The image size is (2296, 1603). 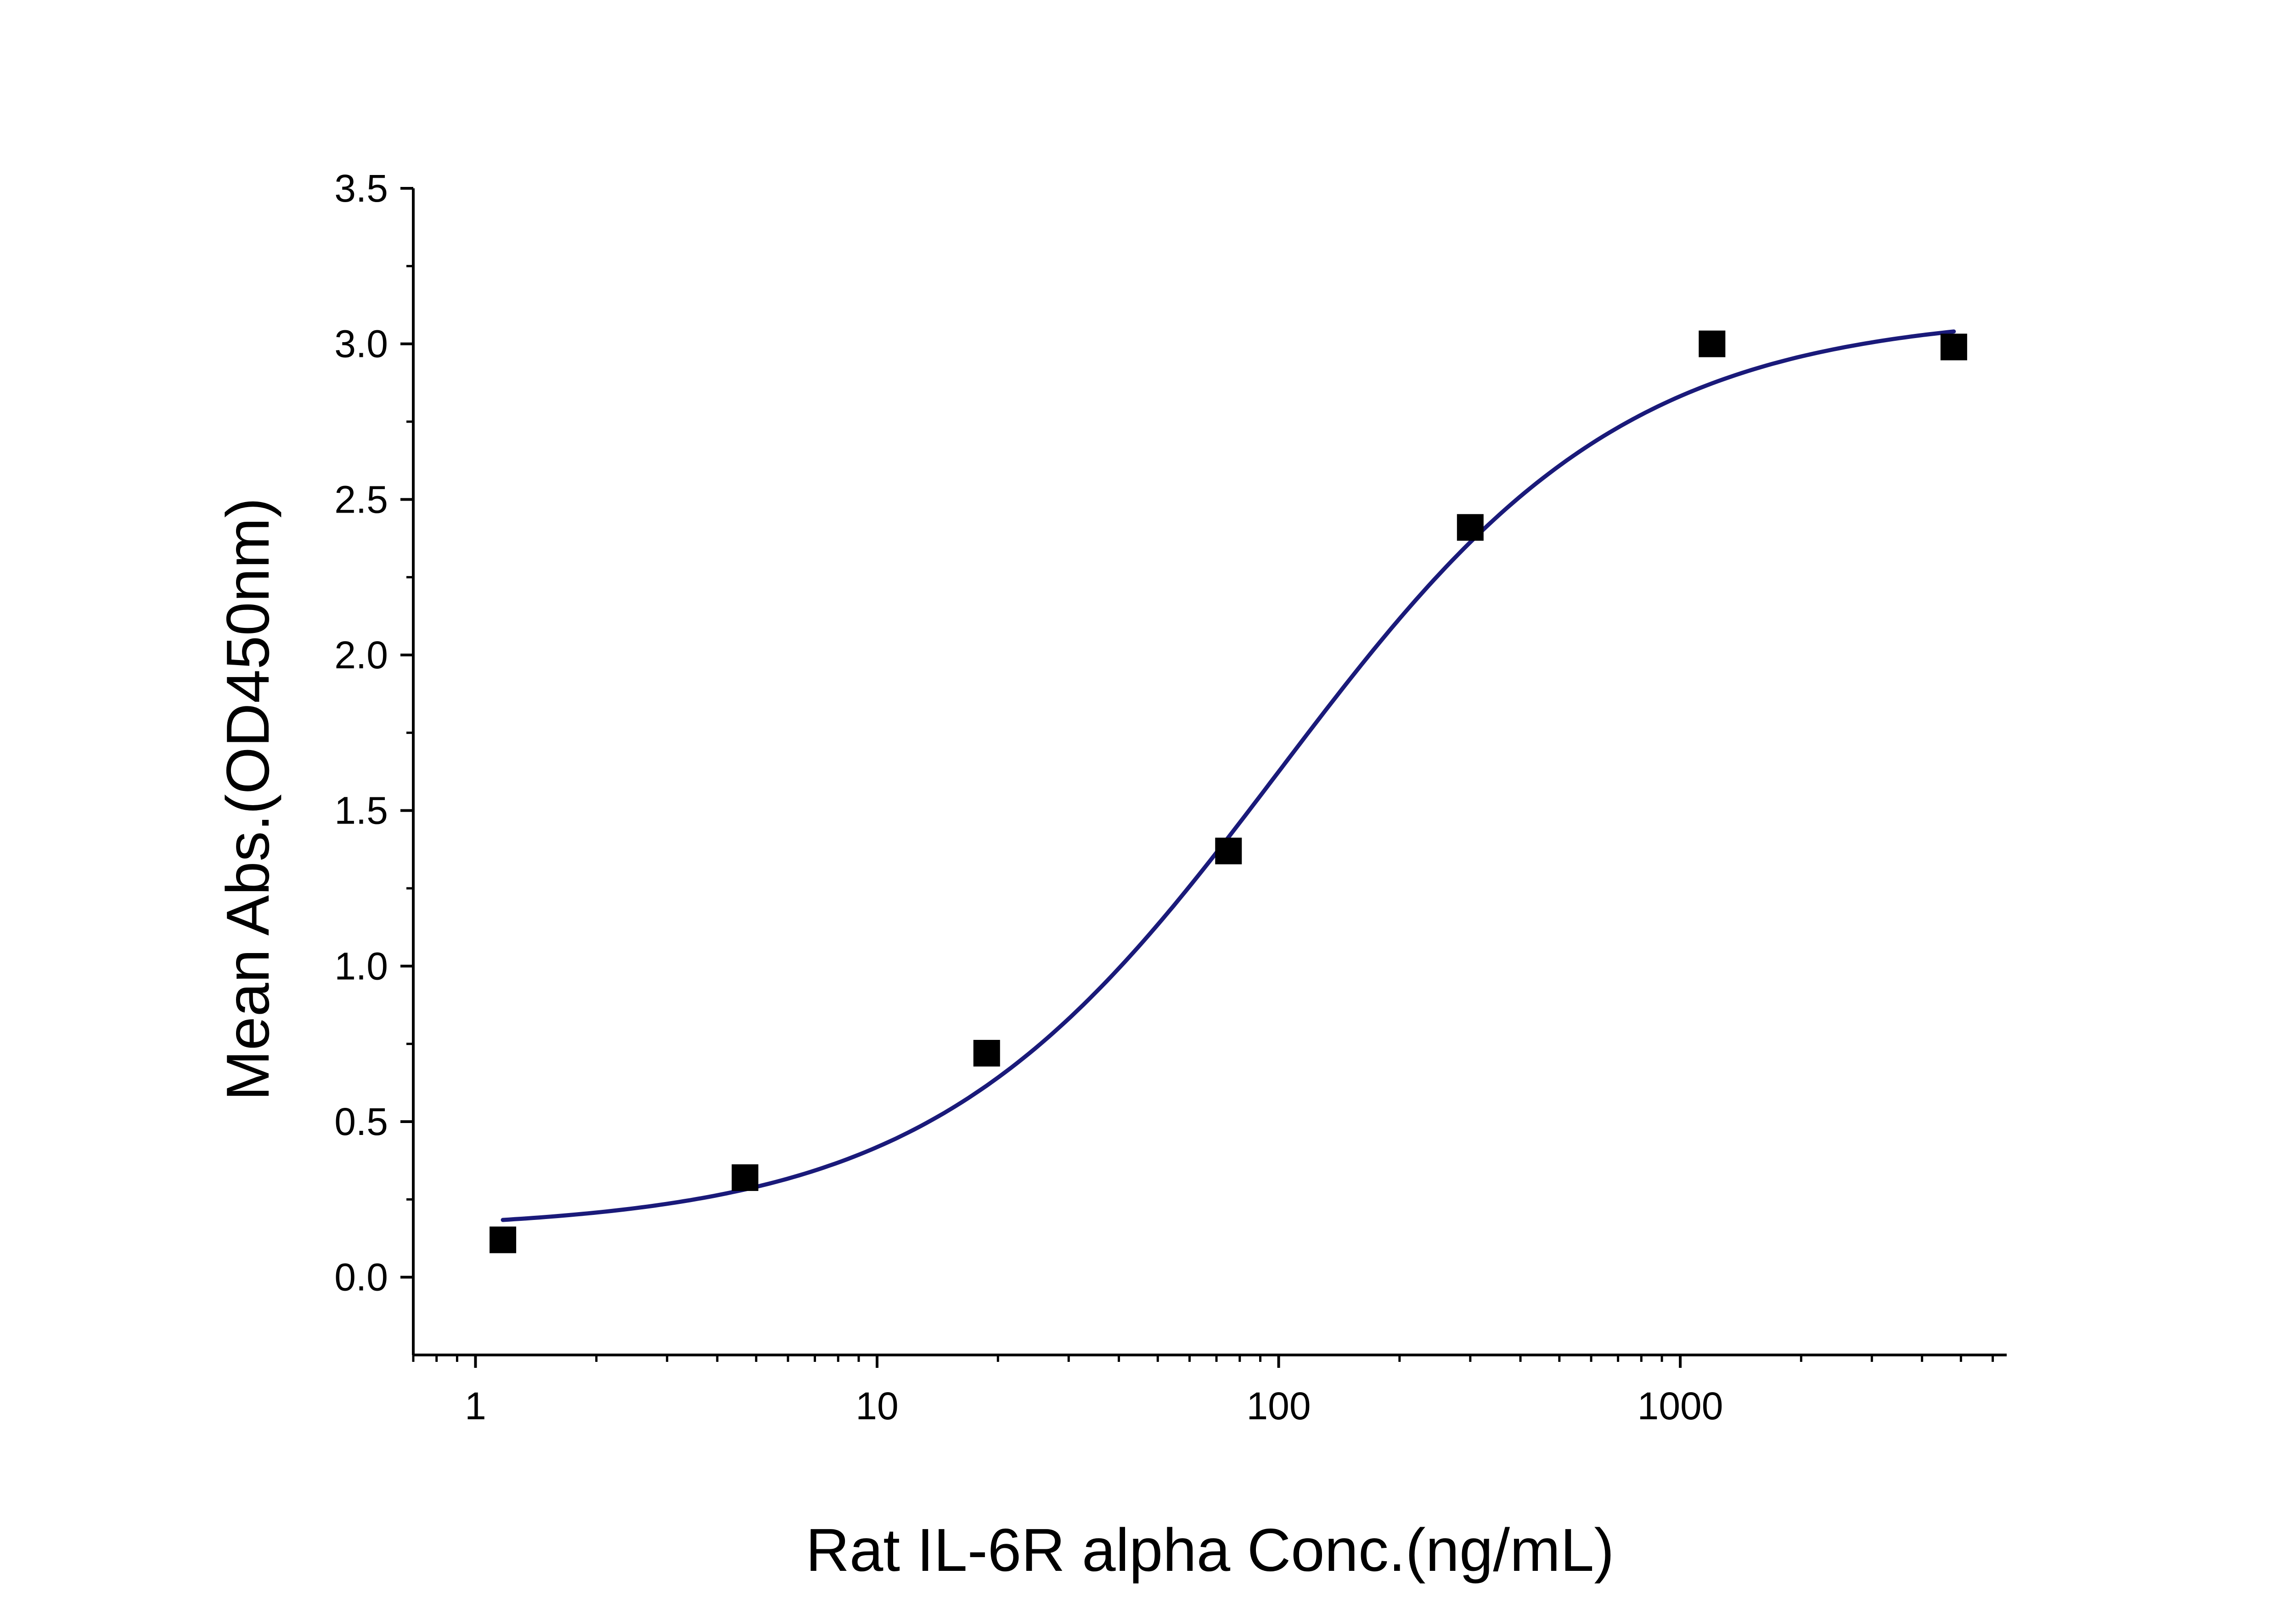 I want to click on x-tick-label: 100, so click(x=1278, y=1406).